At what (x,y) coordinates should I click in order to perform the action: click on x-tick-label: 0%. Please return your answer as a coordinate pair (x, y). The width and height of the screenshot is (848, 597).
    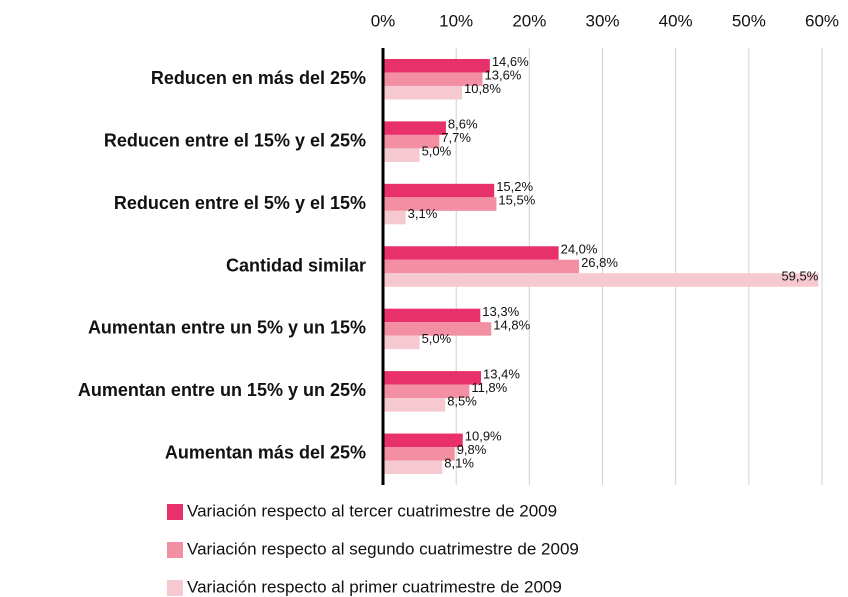
    Looking at the image, I should click on (383, 20).